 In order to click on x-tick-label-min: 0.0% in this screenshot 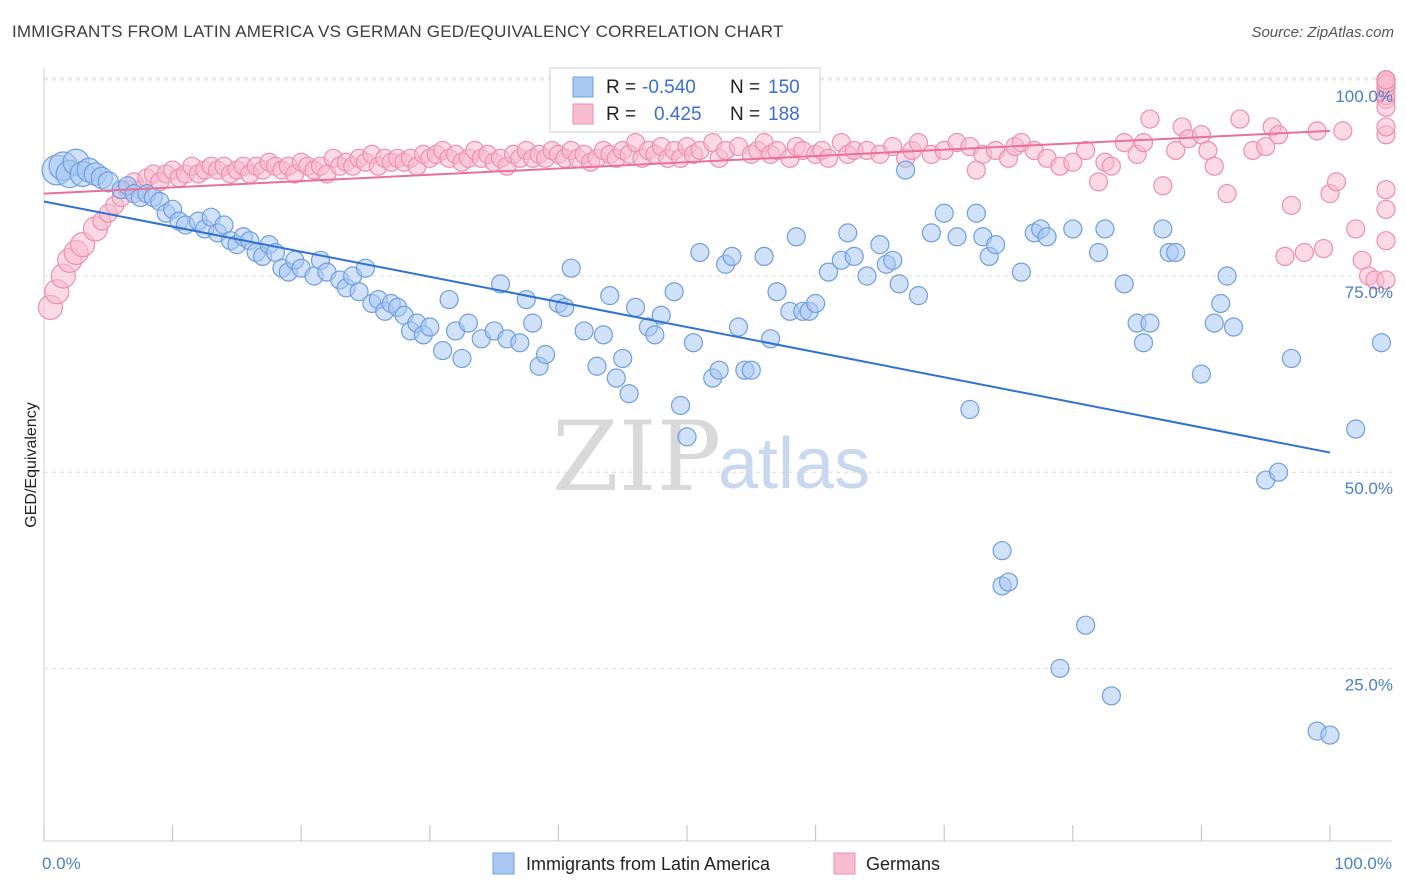, I will do `click(61, 863)`.